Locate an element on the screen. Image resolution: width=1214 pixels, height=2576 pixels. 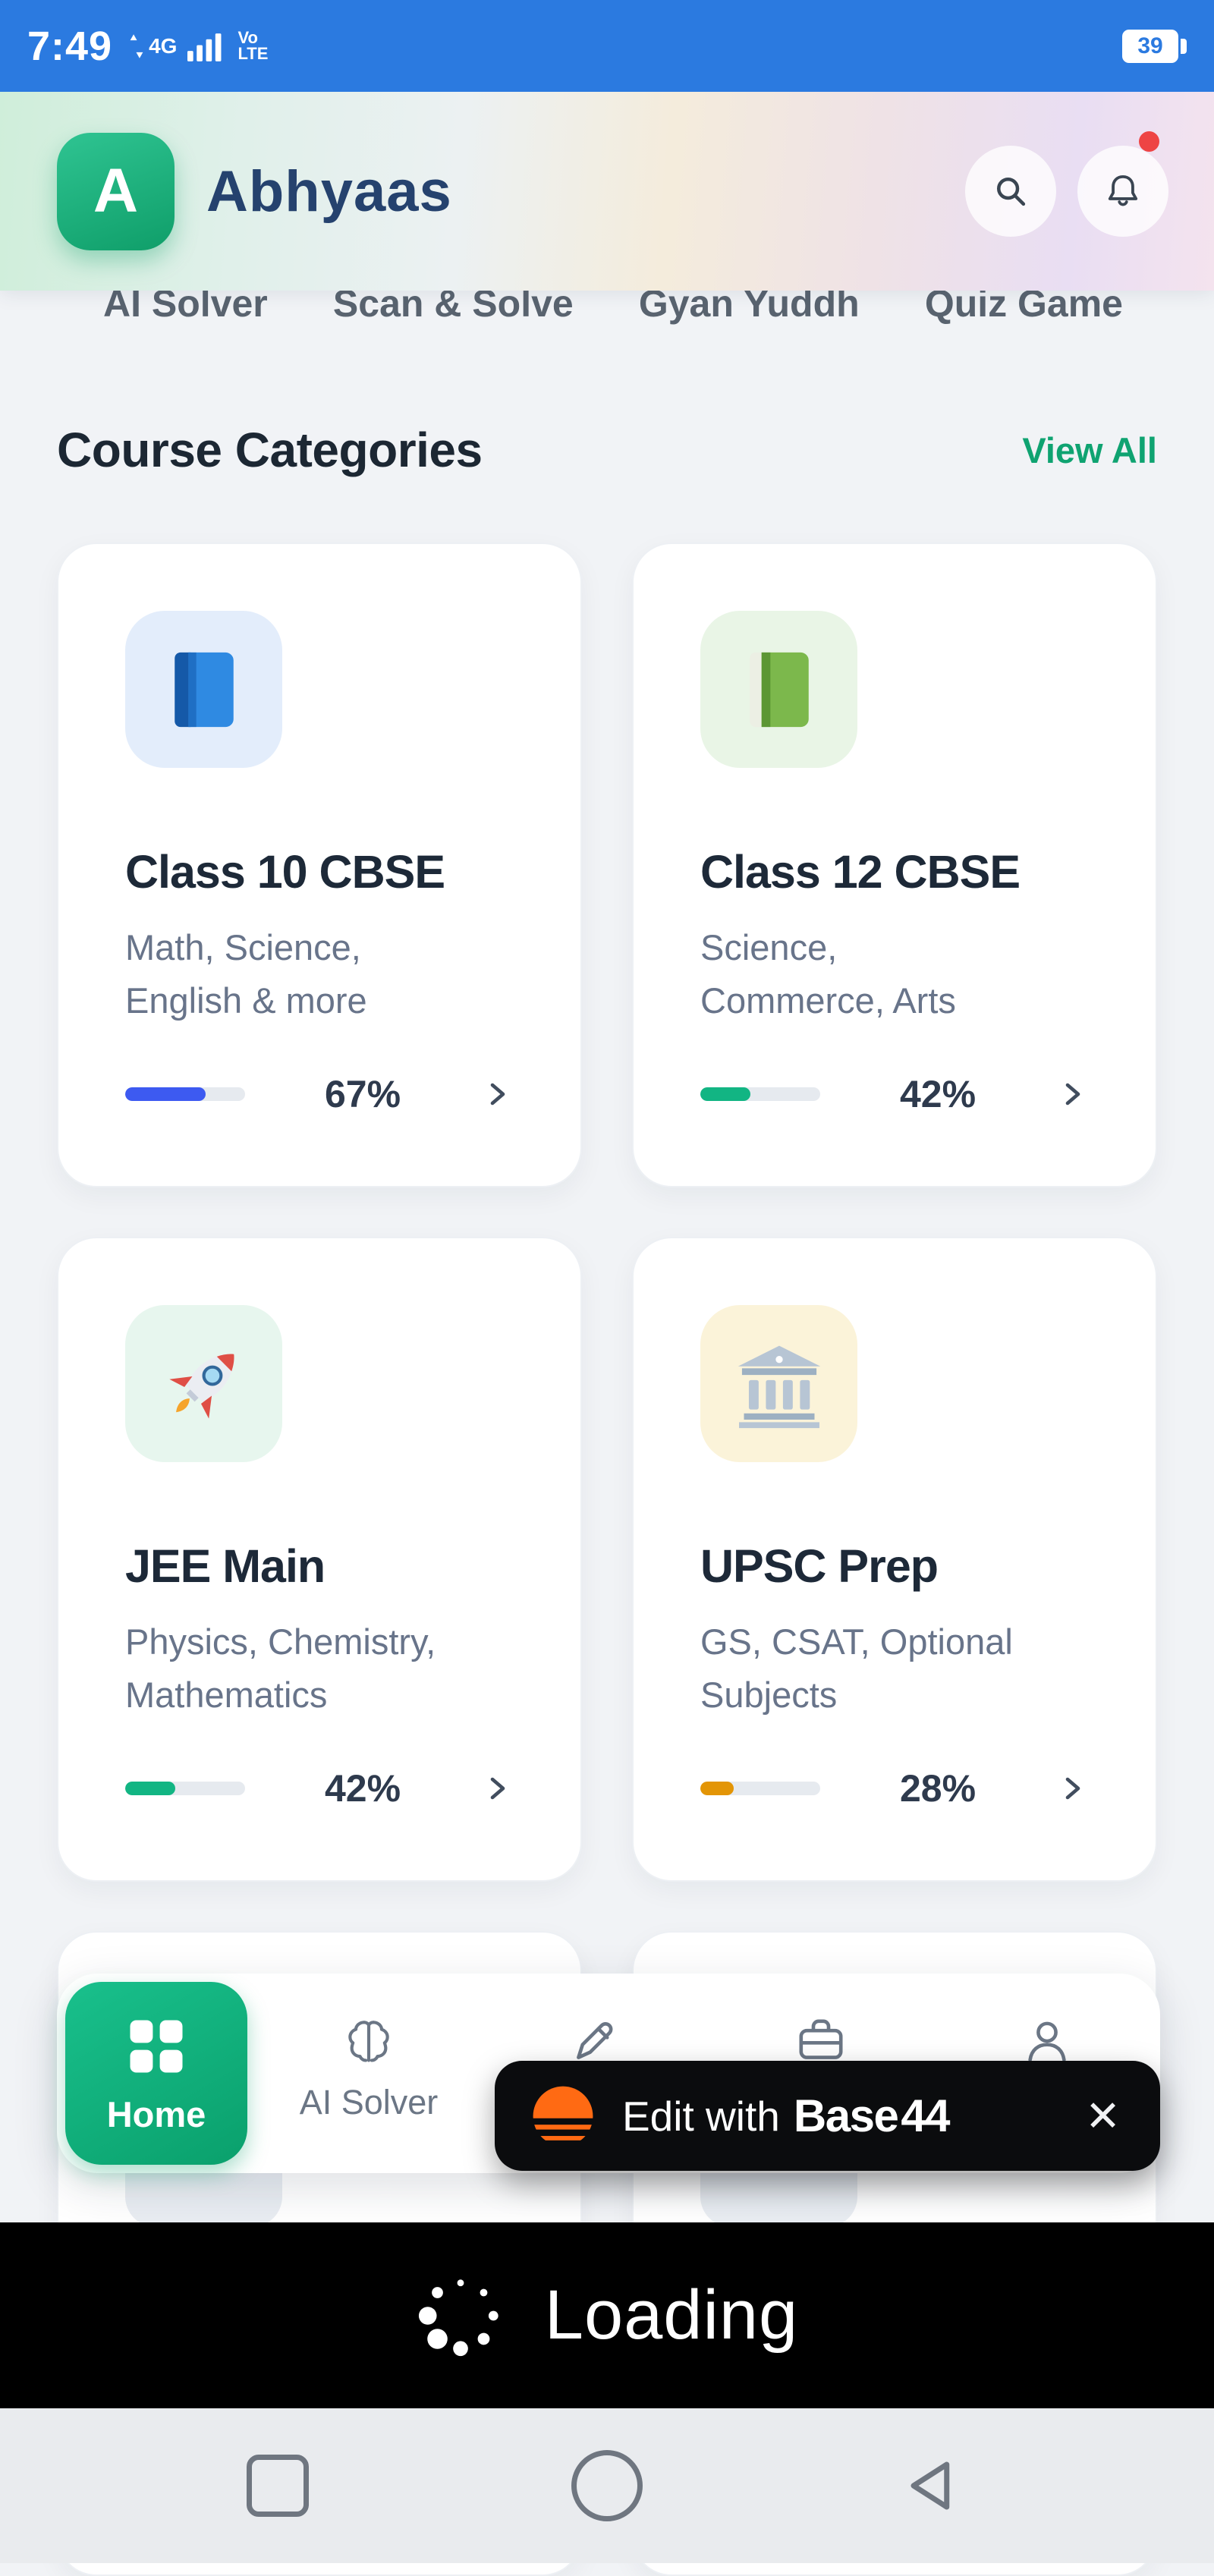
nav-label-ai-solver: AI Solver is located at coordinates (369, 2102).